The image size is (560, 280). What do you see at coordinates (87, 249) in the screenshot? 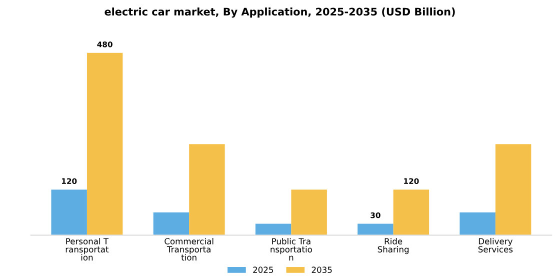
I see `x-tick-label: Personal T ransportat ion` at bounding box center [87, 249].